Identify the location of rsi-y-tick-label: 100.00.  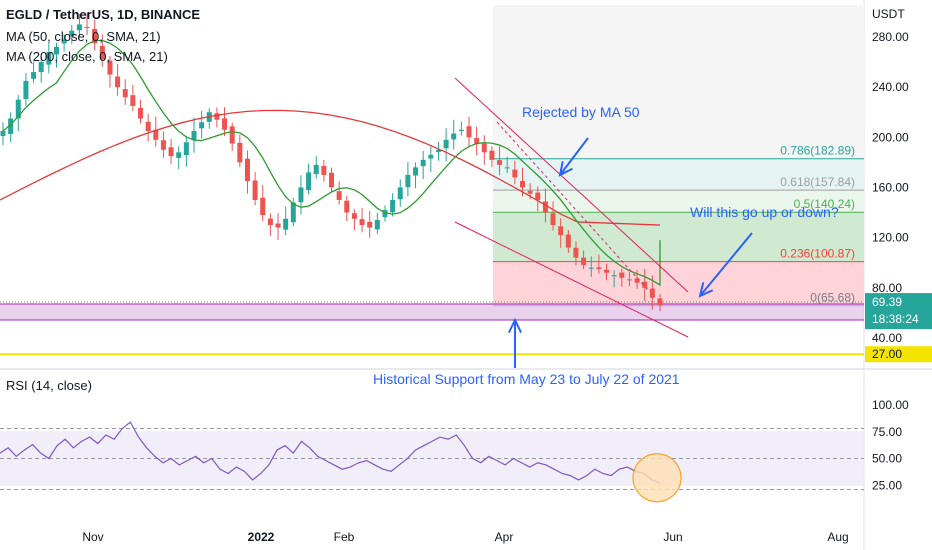
(890, 405).